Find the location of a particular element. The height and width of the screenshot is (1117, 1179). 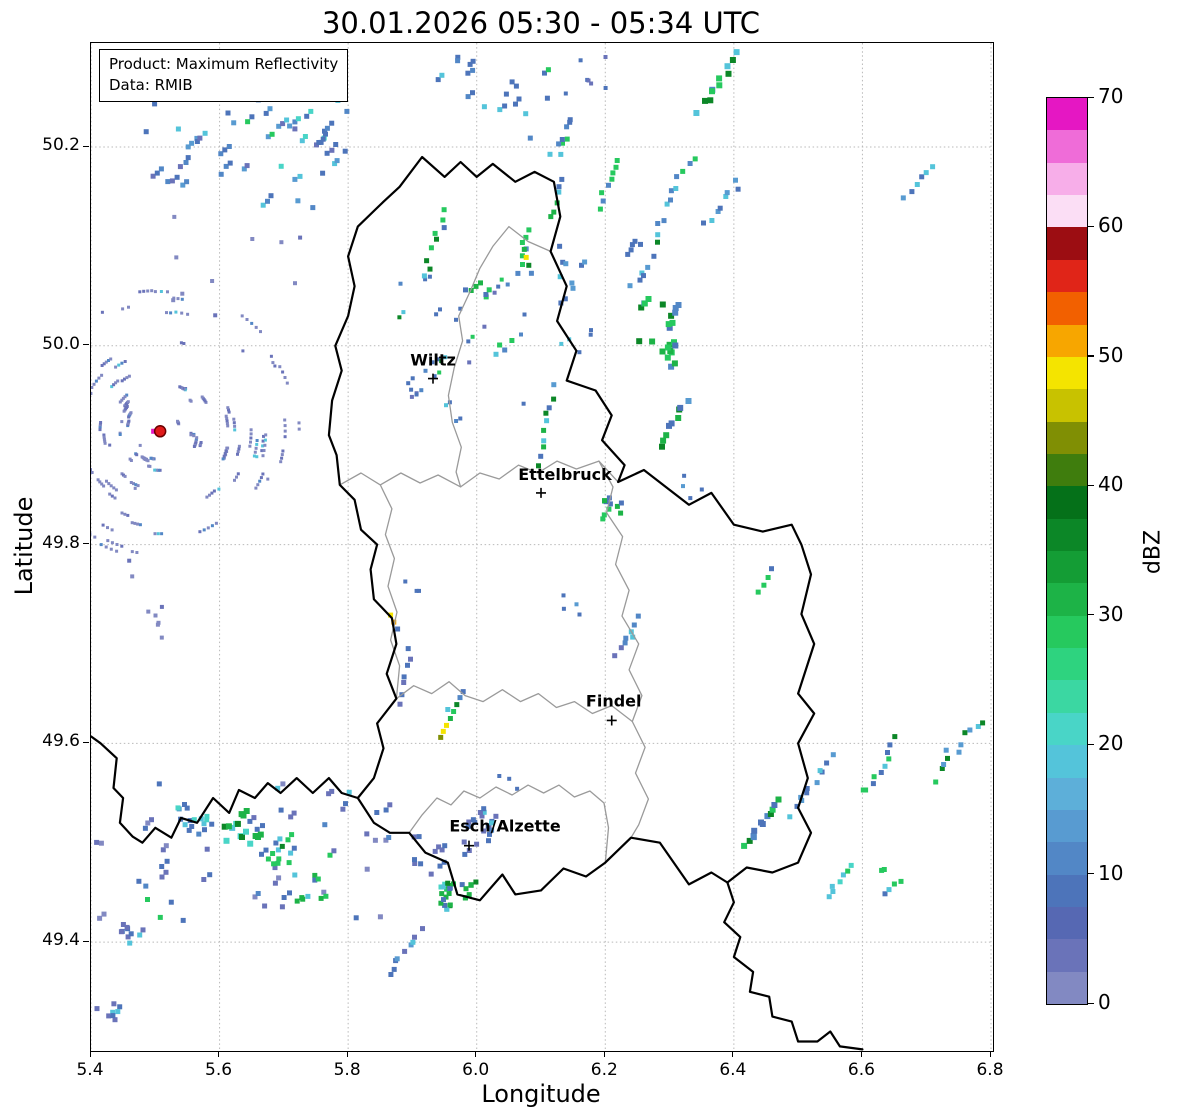

colorbar-tick-label: 50 is located at coordinates (1111, 354).